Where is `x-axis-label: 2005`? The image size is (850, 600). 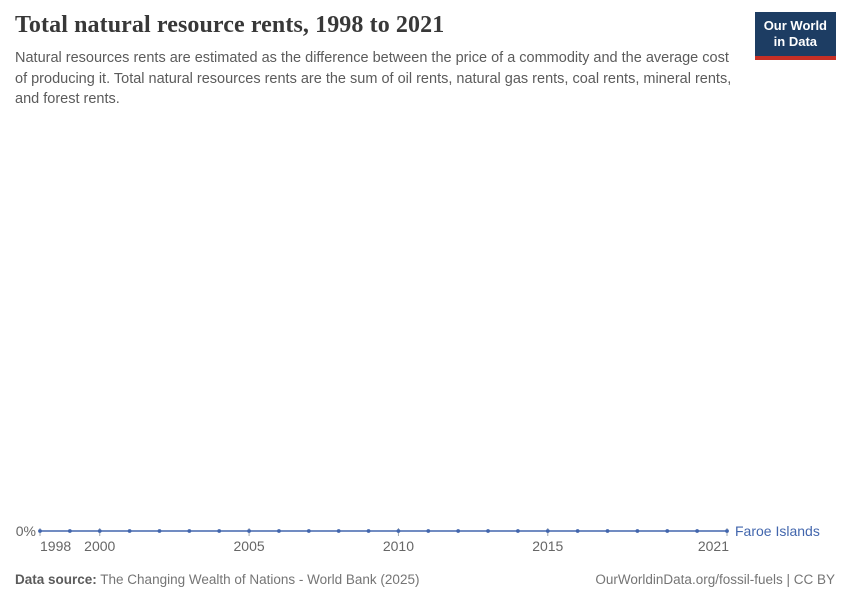 x-axis-label: 2005 is located at coordinates (249, 546).